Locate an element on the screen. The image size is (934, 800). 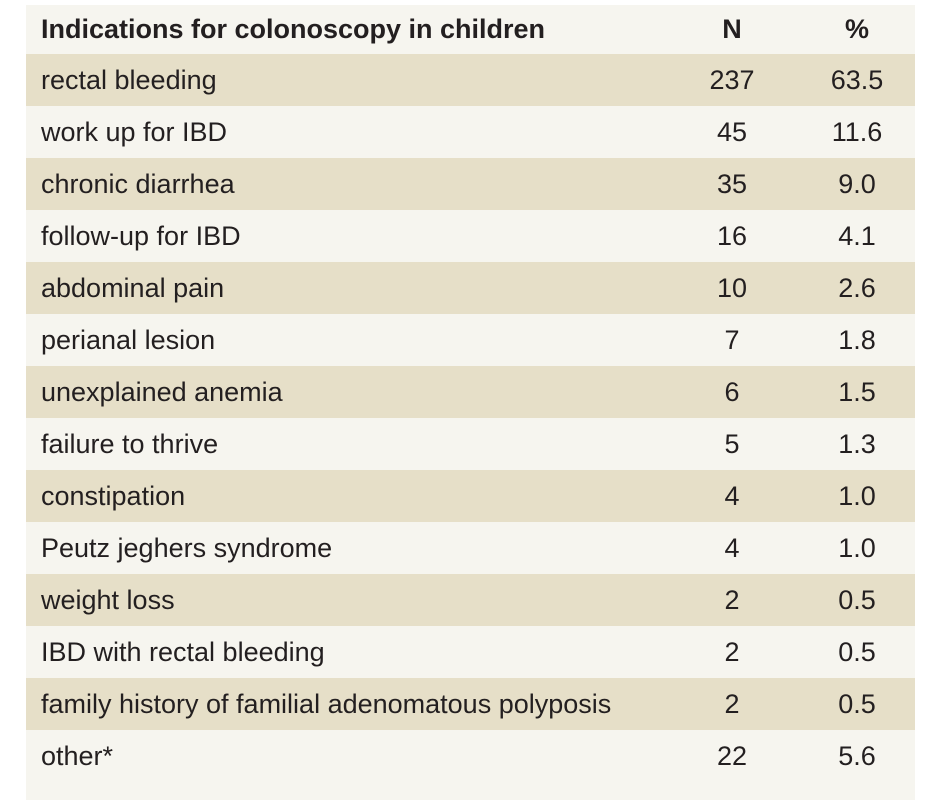
row-label: chronic diarrhea is located at coordinates (345, 184).